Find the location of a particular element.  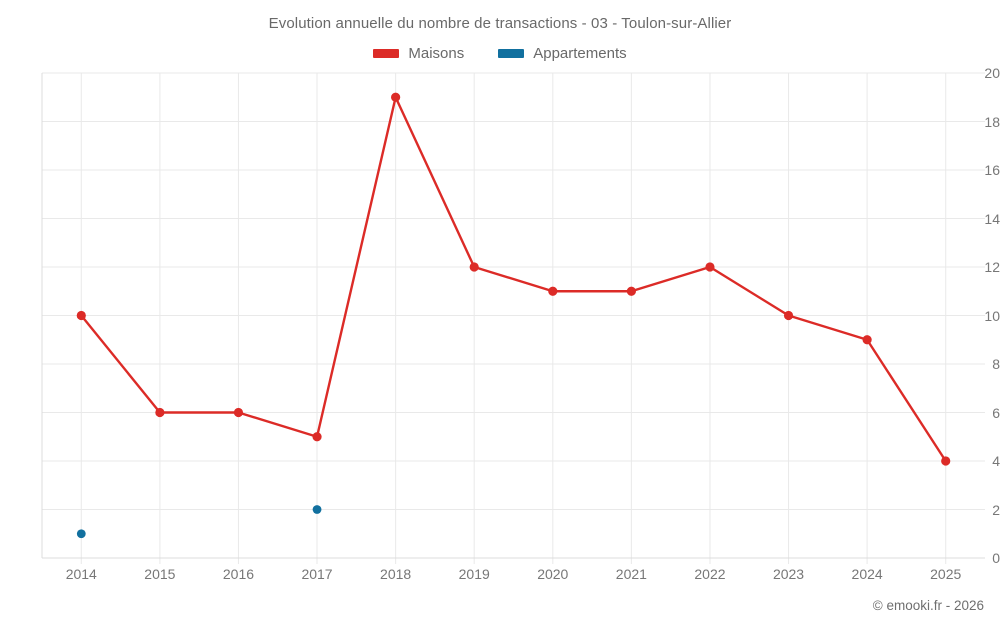

y-tick-label: 12 is located at coordinates (992, 267).